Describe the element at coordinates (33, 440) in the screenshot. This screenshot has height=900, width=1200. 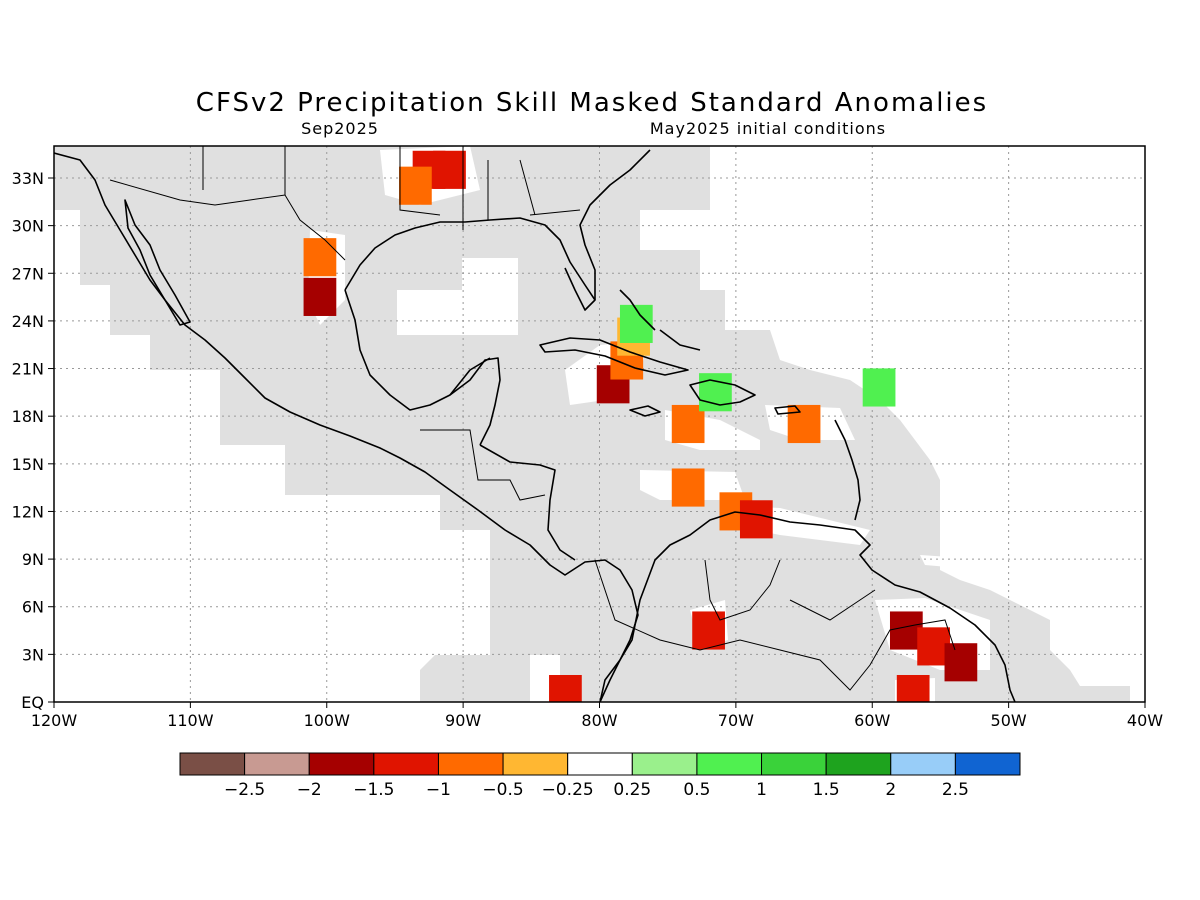
I see `y-axis: EQ 3N 6N 9N 12N 15N 18N 21N 24N 27N 30N 33N` at that location.